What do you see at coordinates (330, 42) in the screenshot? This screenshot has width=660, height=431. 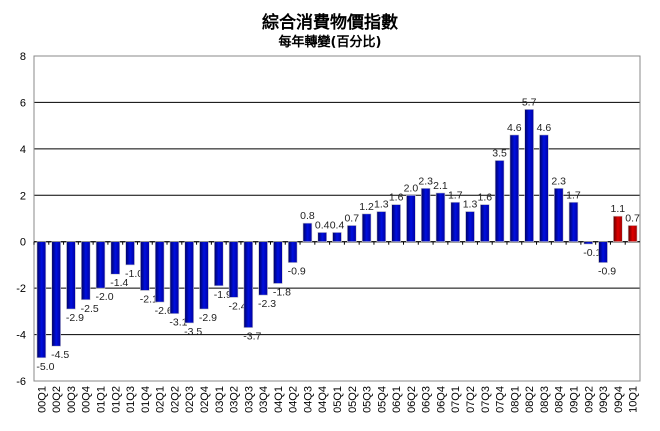 I see `chart-subtitle: 每年轉變(百分比)` at bounding box center [330, 42].